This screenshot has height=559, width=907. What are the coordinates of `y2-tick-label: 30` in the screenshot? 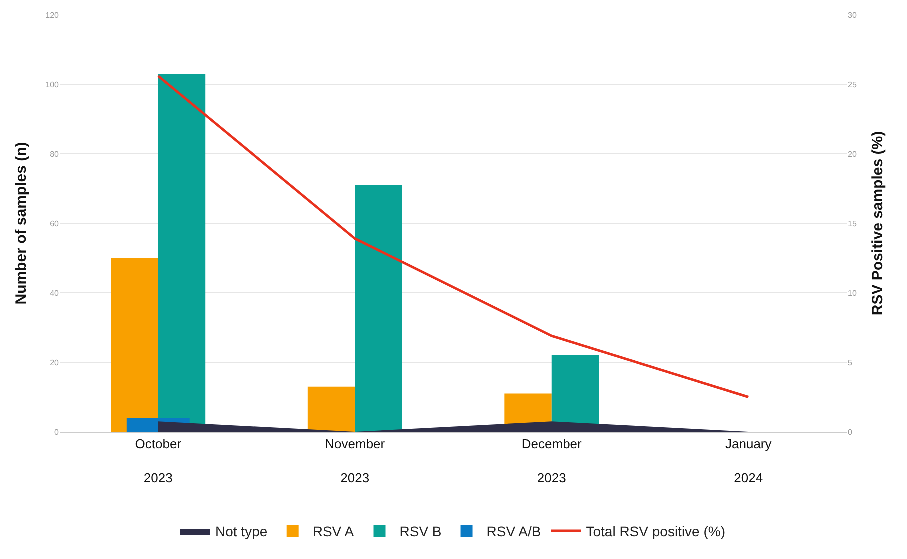 It's located at (853, 15).